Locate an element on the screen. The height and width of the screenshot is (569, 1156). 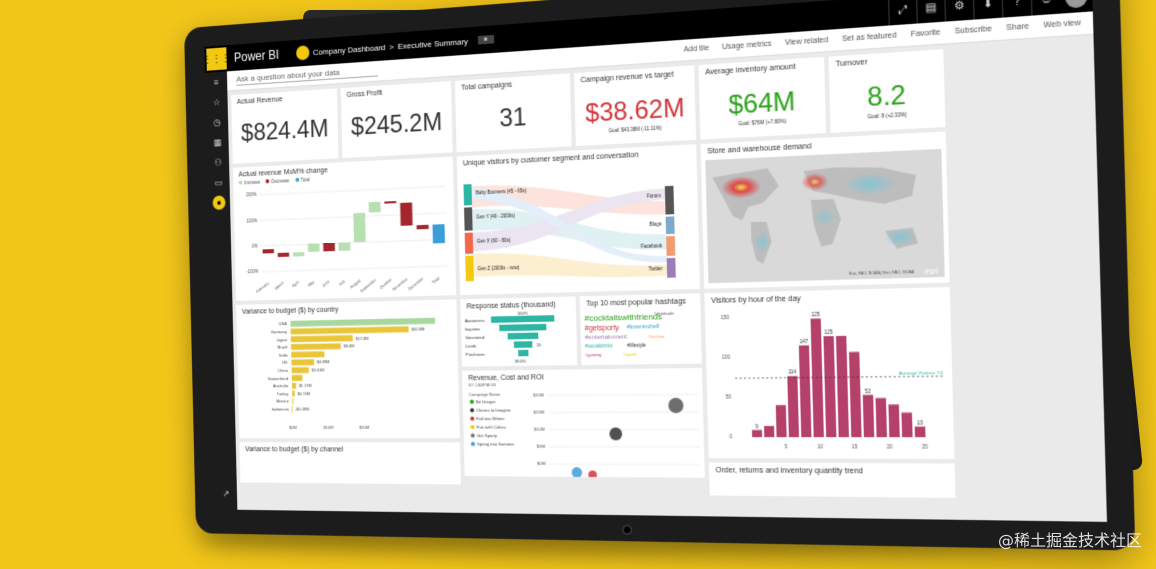
kpi-tile-actual-revenue: Actual Revenue $824.4M is located at coordinates (284, 125).